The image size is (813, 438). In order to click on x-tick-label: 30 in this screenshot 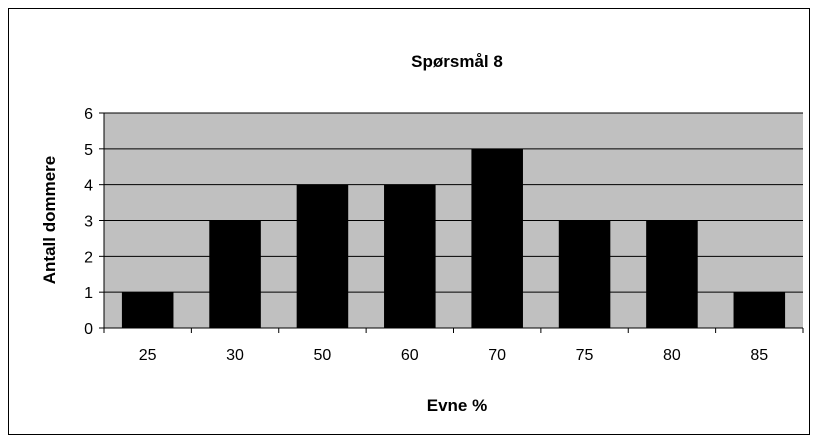, I will do `click(235, 355)`.